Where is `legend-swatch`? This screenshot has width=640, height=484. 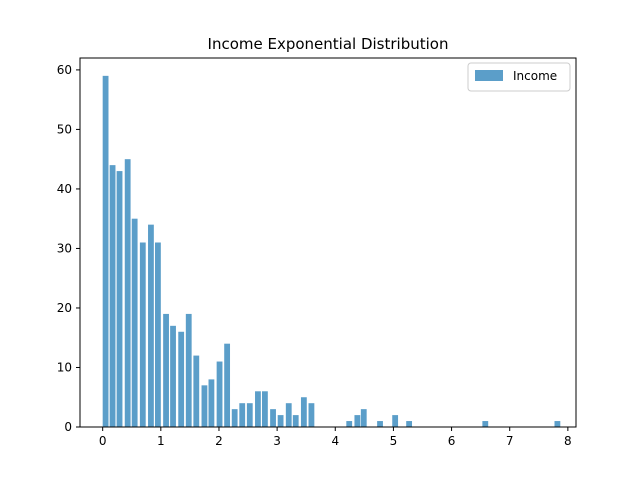
legend-swatch is located at coordinates (489, 75).